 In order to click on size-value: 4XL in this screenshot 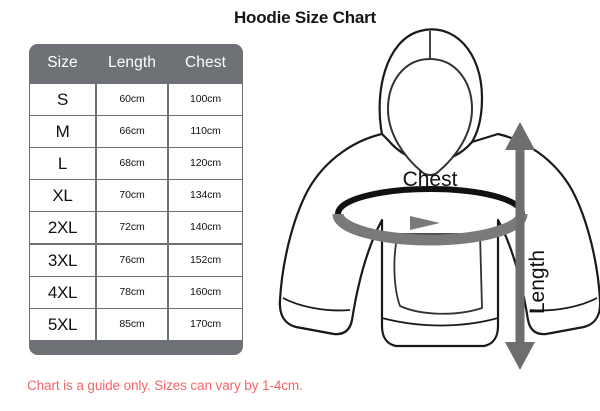, I will do `click(62, 292)`.